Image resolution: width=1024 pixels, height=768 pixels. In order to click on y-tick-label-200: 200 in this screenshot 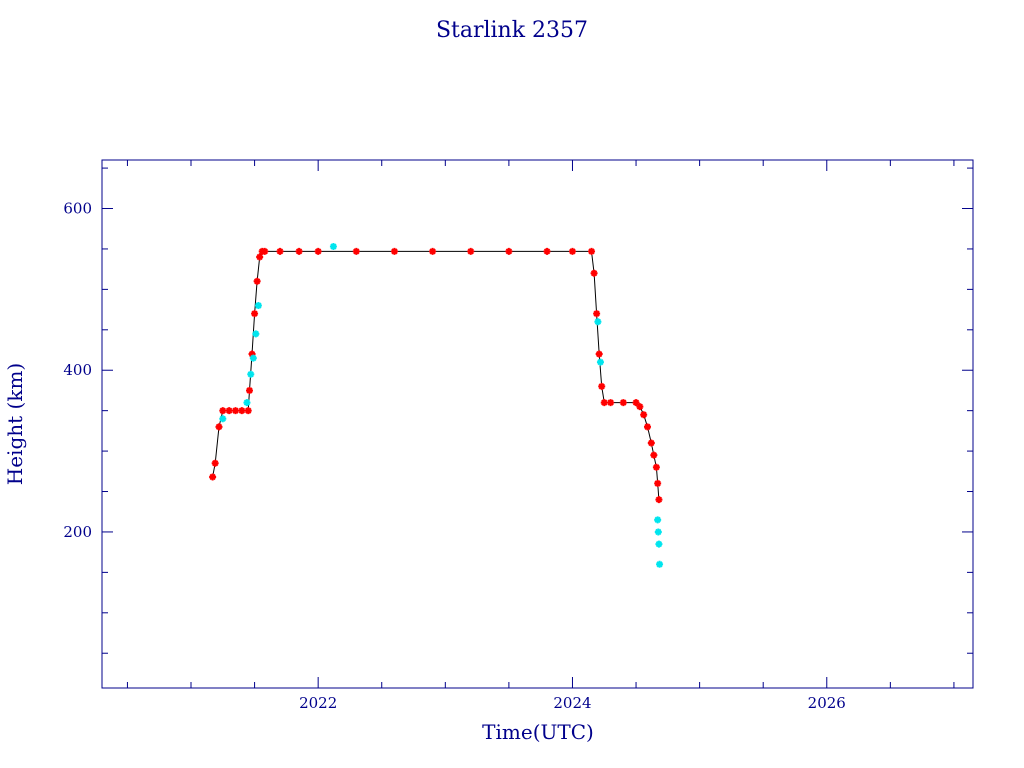, I will do `click(77, 532)`.